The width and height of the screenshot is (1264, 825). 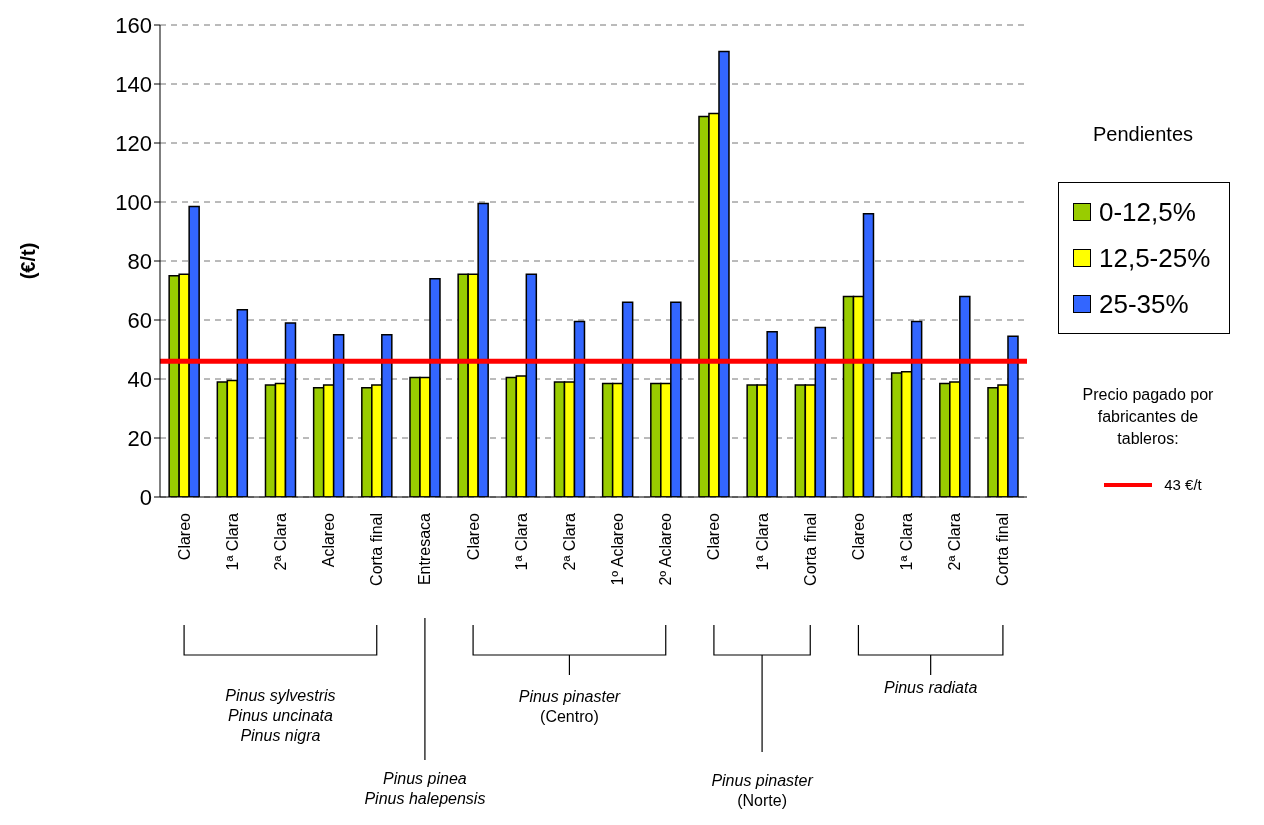 What do you see at coordinates (618, 549) in the screenshot?
I see `x-tick-label: 1º Aclareo` at bounding box center [618, 549].